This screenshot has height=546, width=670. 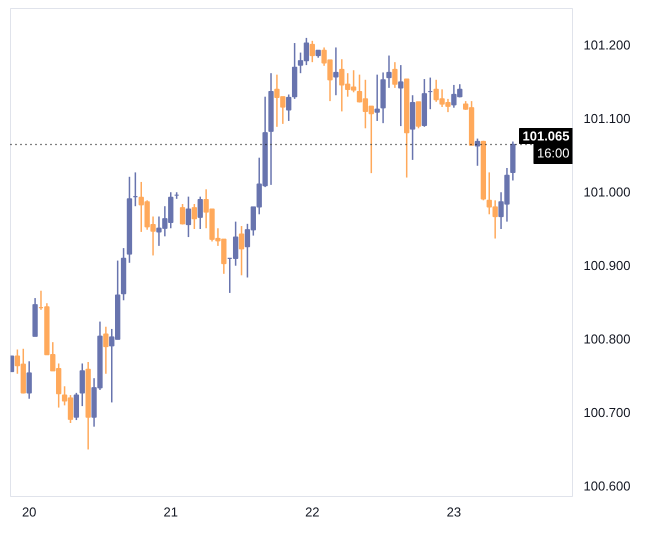 I want to click on y-tick-label: 101.100, so click(x=607, y=118).